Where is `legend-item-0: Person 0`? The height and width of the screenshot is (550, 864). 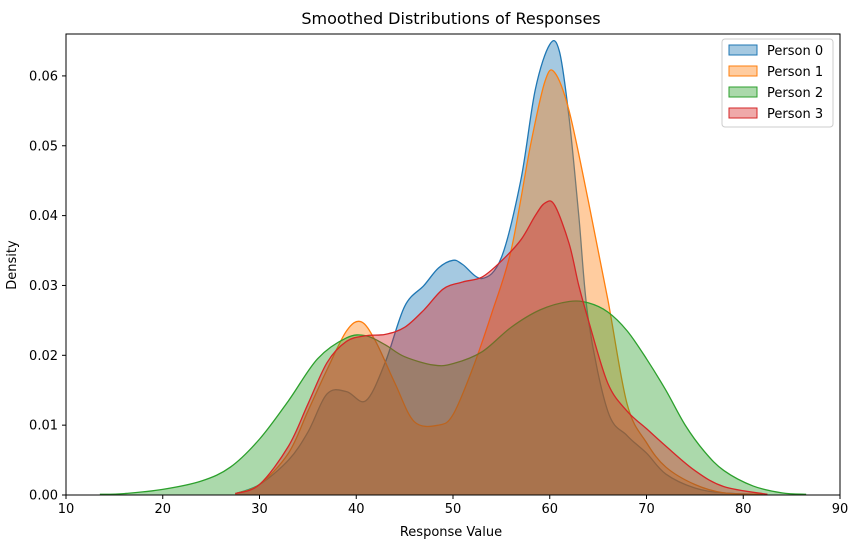
legend-item-0: Person 0 is located at coordinates (775, 51).